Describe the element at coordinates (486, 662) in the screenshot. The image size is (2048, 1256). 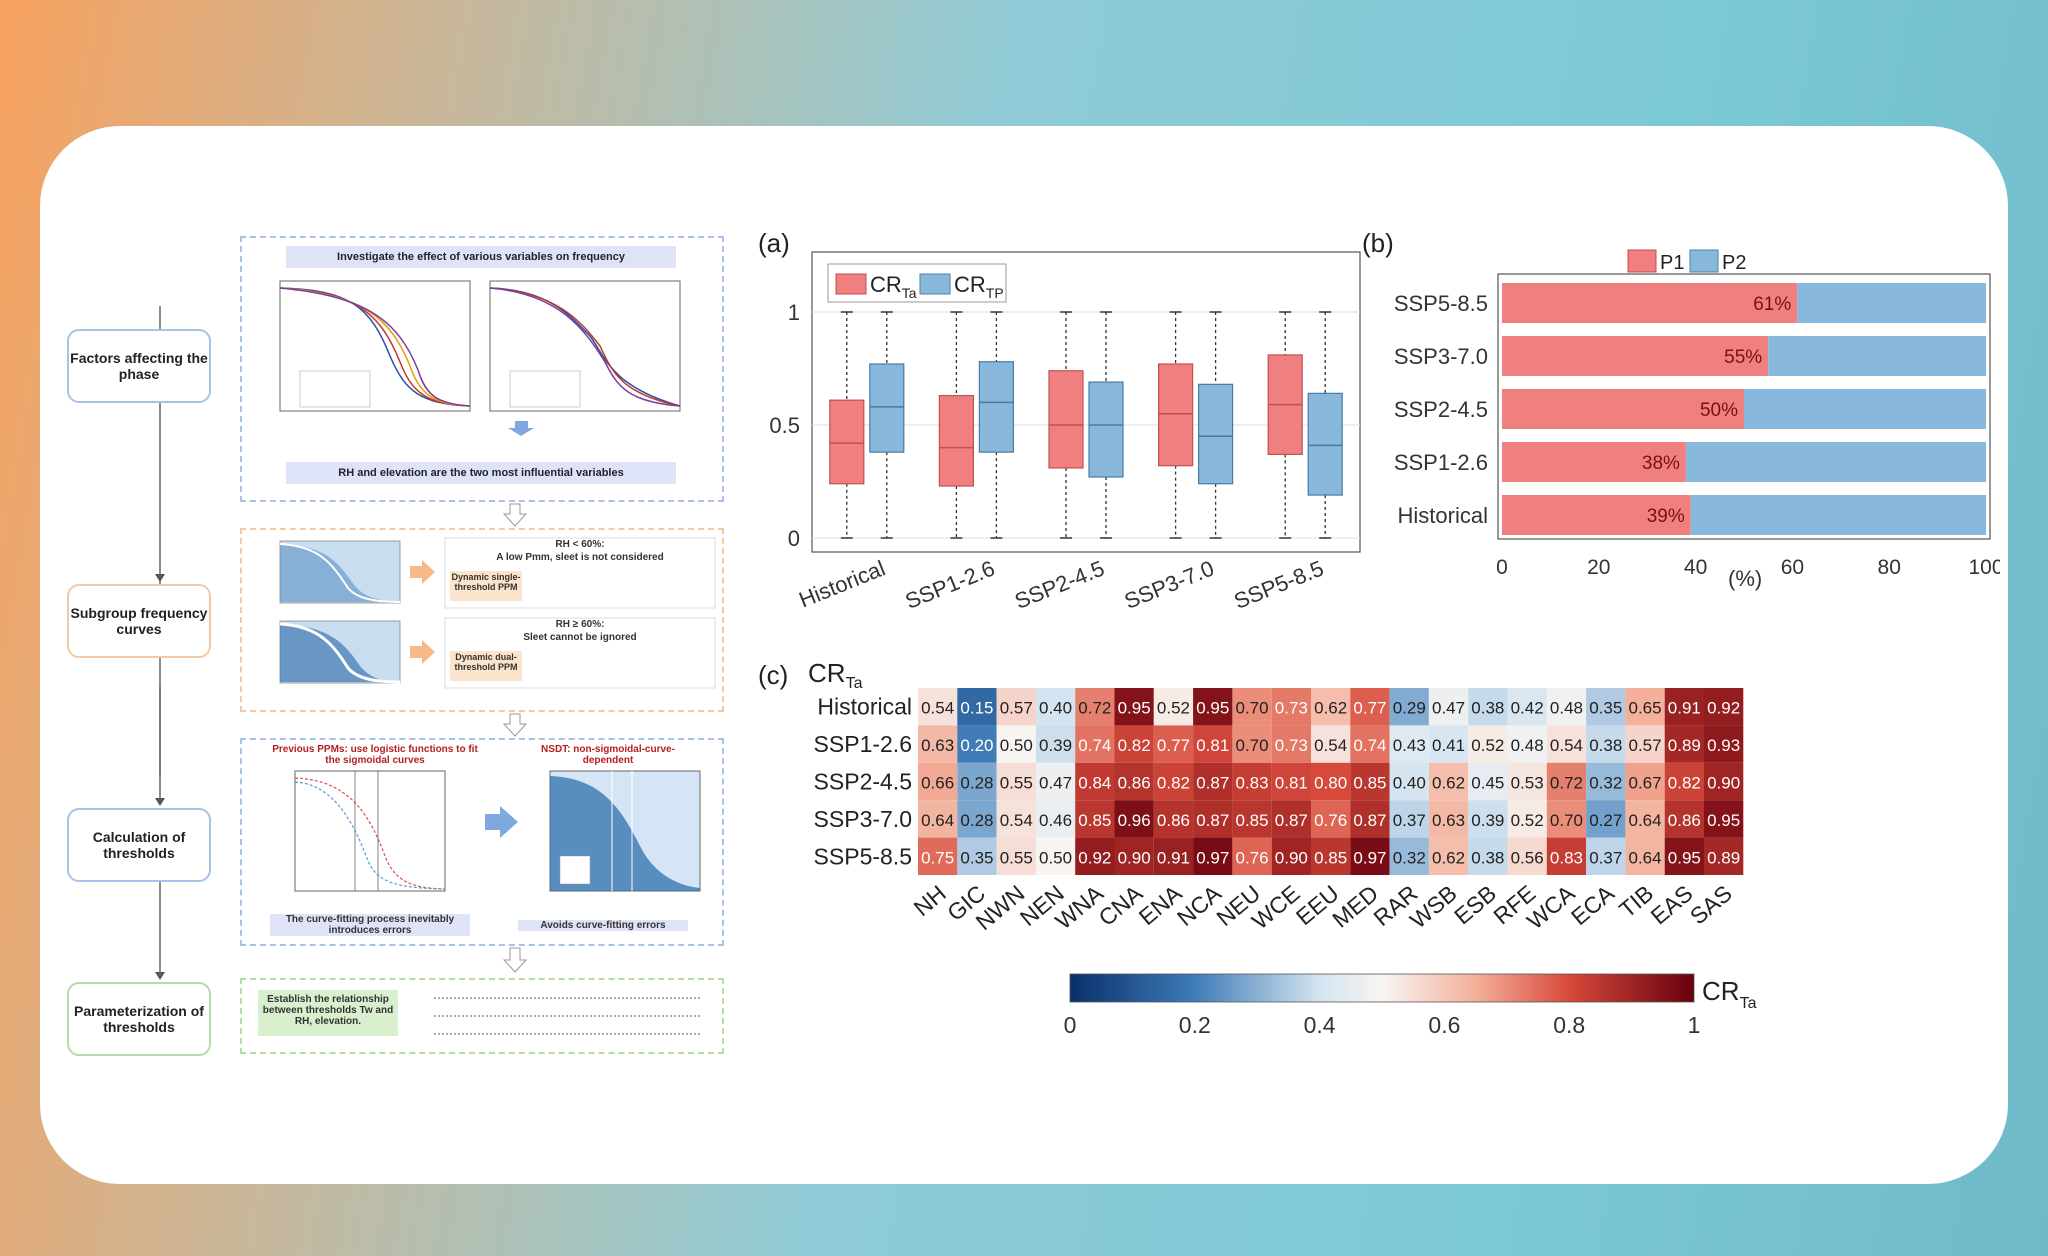
I see `dual-ppm-label: Dynamic dual-threshold PPM` at that location.